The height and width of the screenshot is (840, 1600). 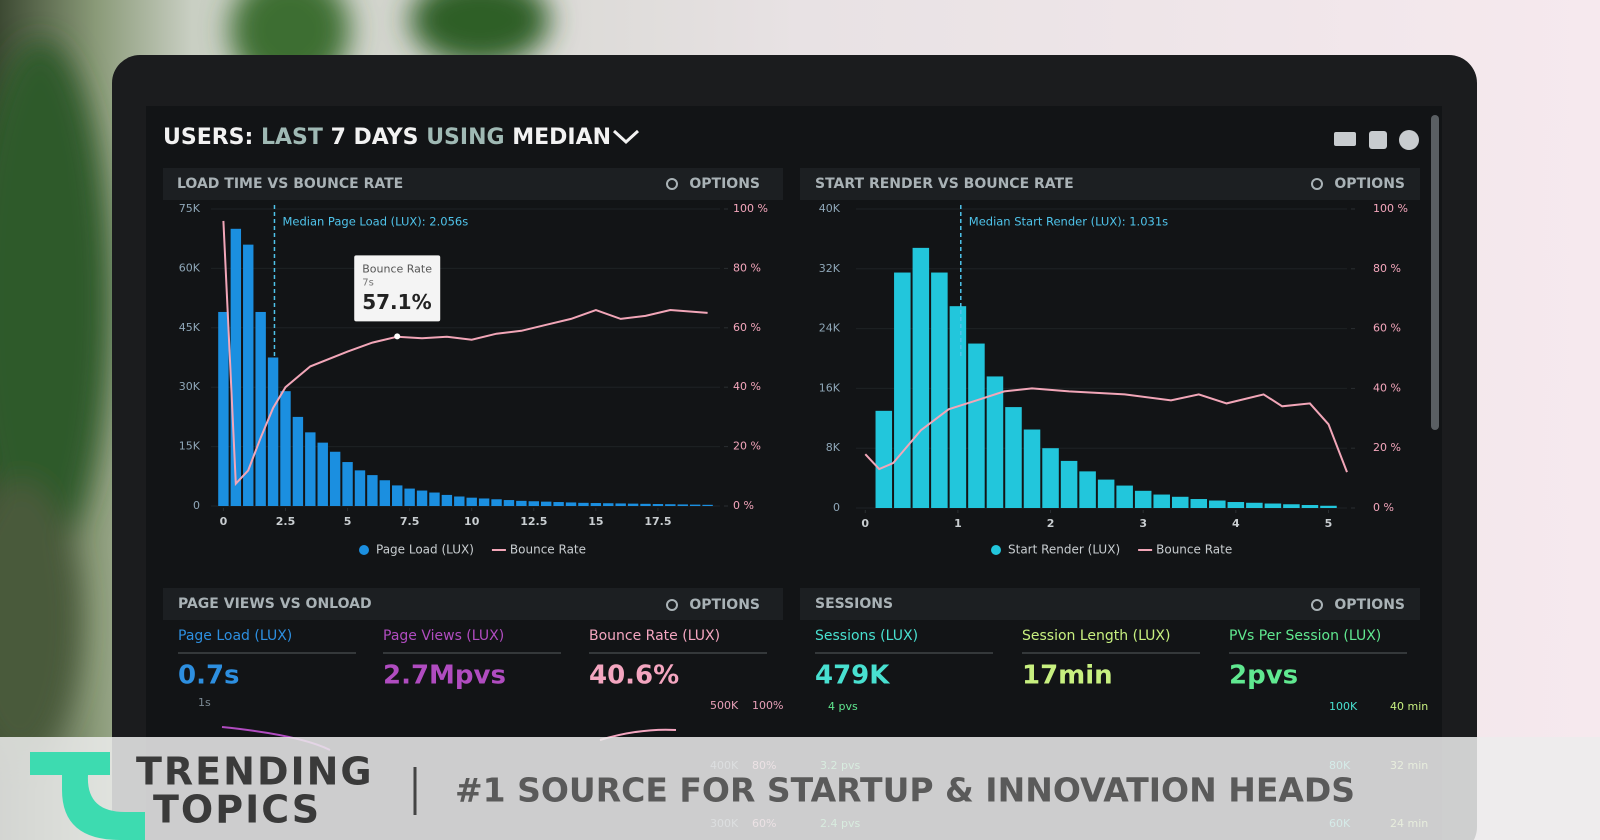 What do you see at coordinates (397, 288) in the screenshot?
I see `tooltip-box` at bounding box center [397, 288].